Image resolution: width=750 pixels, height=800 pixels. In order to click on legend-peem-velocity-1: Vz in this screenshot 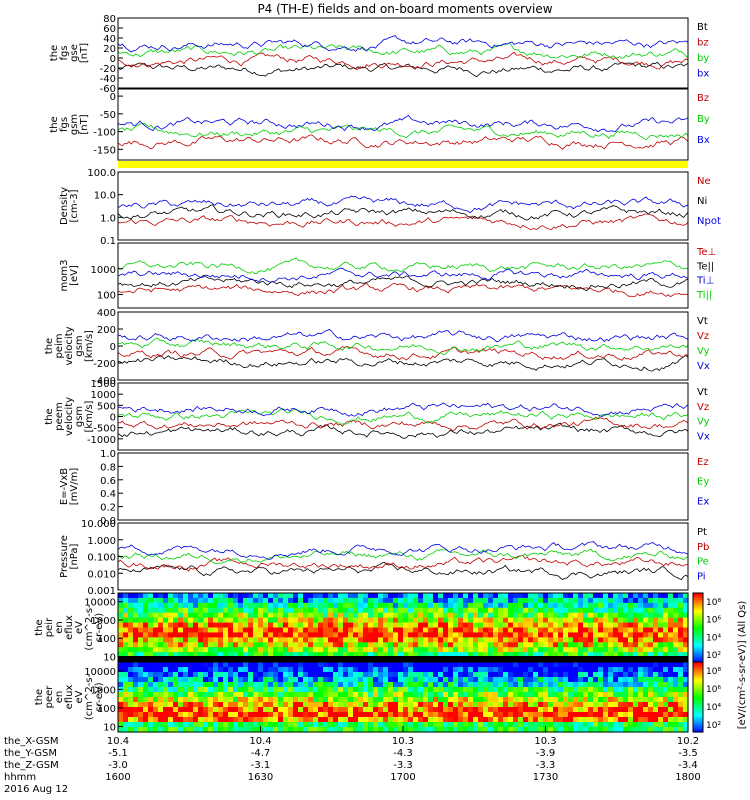, I will do `click(703, 407)`.